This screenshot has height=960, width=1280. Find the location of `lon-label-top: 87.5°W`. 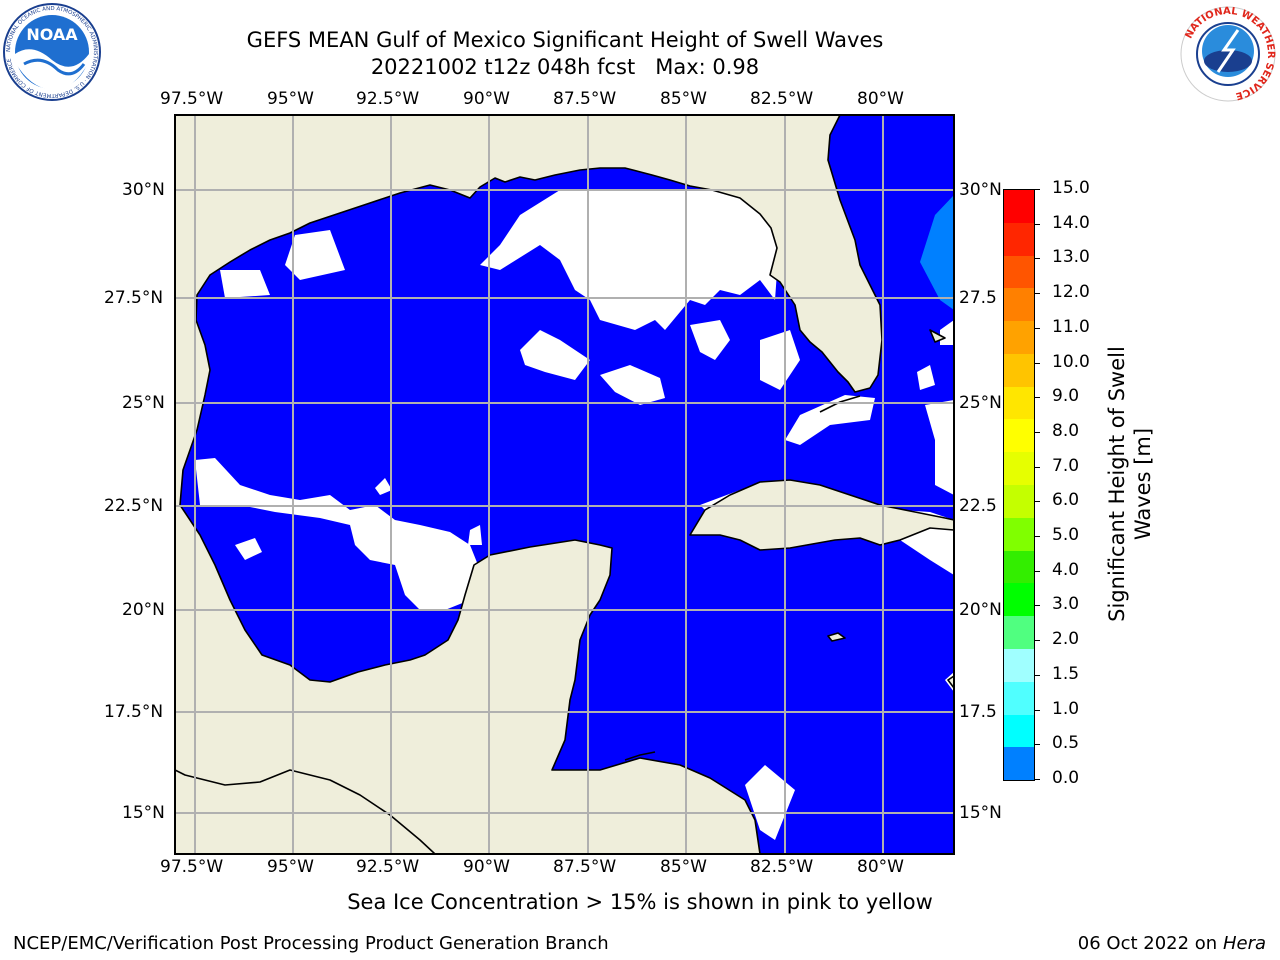

lon-label-top: 87.5°W is located at coordinates (585, 99).